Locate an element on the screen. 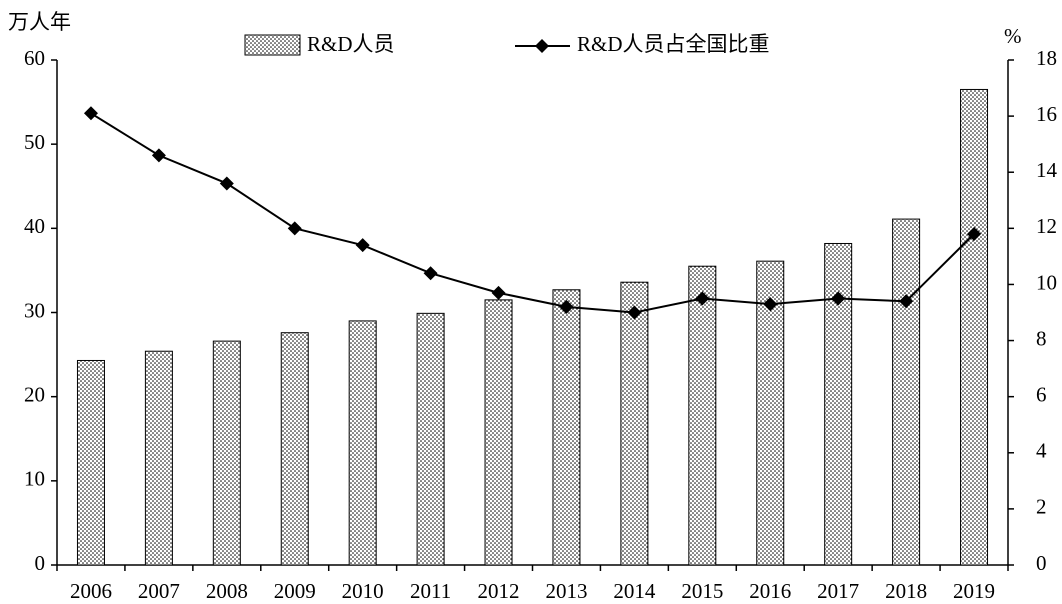 This screenshot has height=604, width=1062. x-tick-label: 2018 is located at coordinates (906, 591).